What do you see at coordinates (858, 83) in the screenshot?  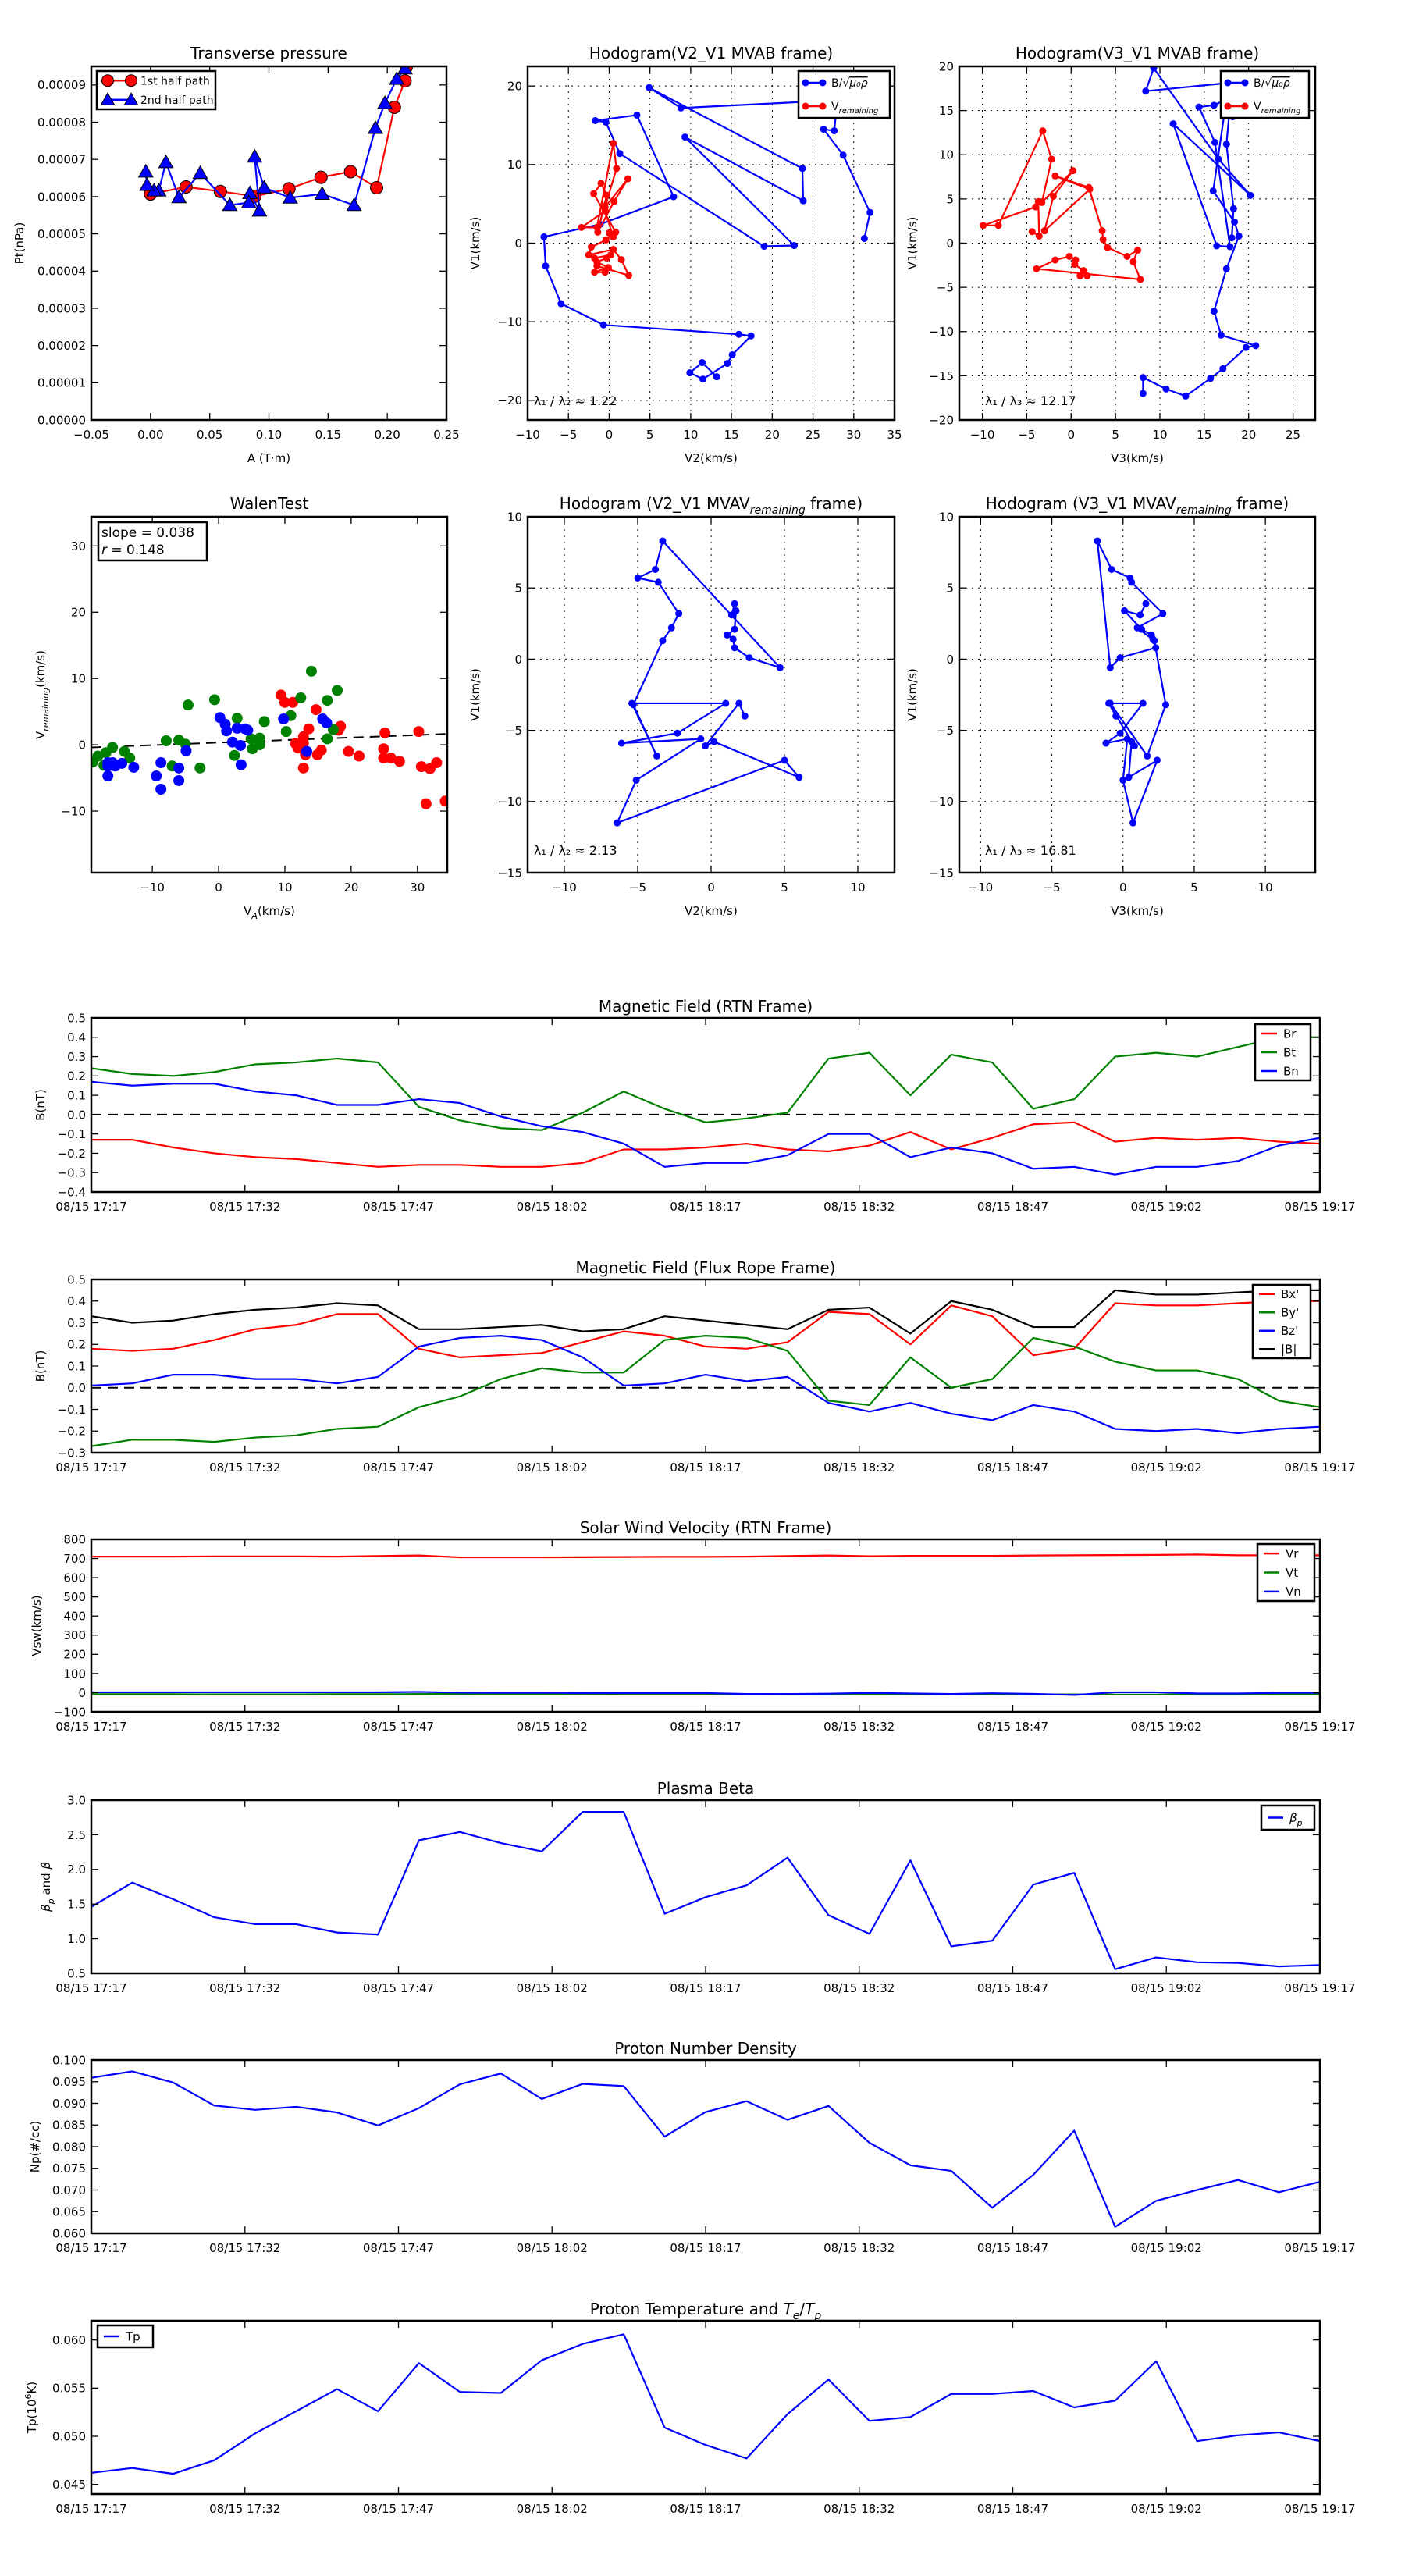 I see `text-segment: μ₀ρ` at bounding box center [858, 83].